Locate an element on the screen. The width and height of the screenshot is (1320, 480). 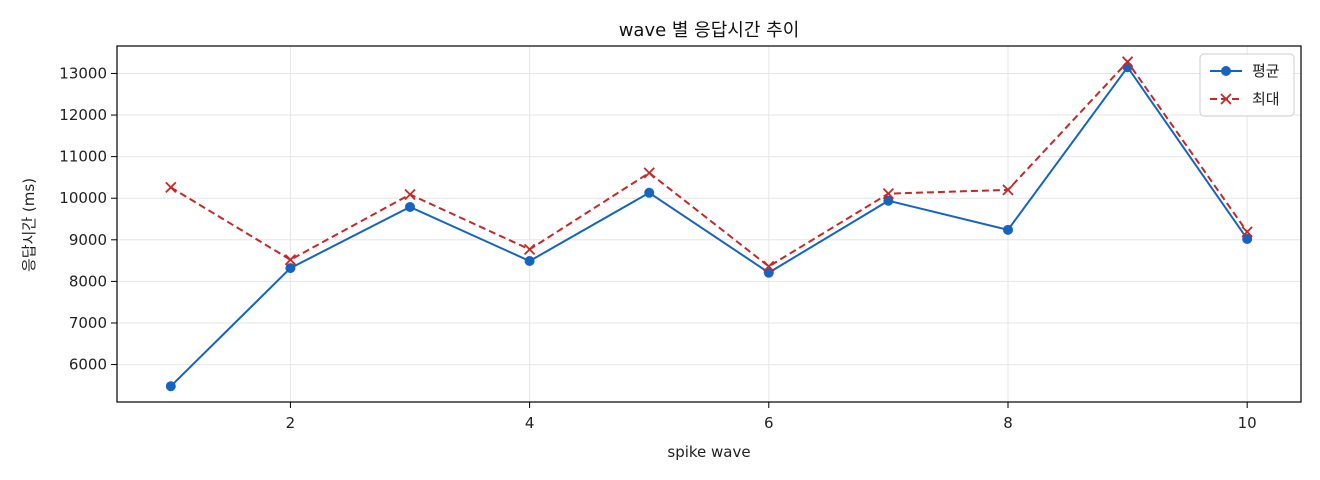
x-tick-label: 6 is located at coordinates (769, 423).